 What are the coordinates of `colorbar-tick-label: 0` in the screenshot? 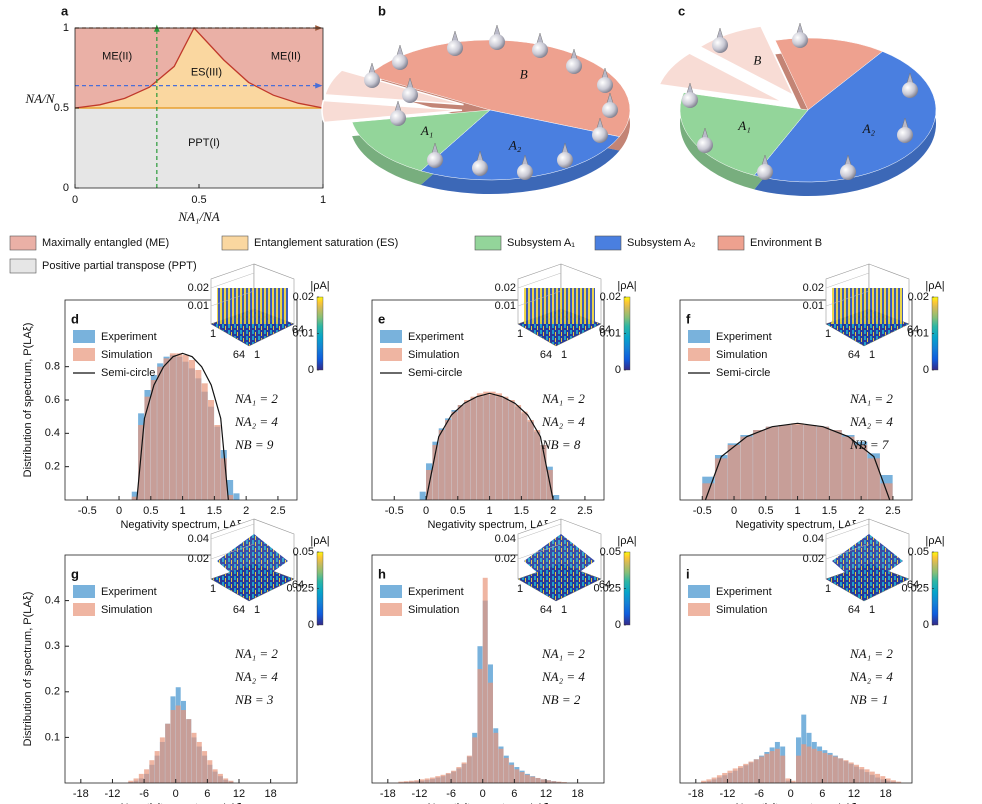 It's located at (311, 370).